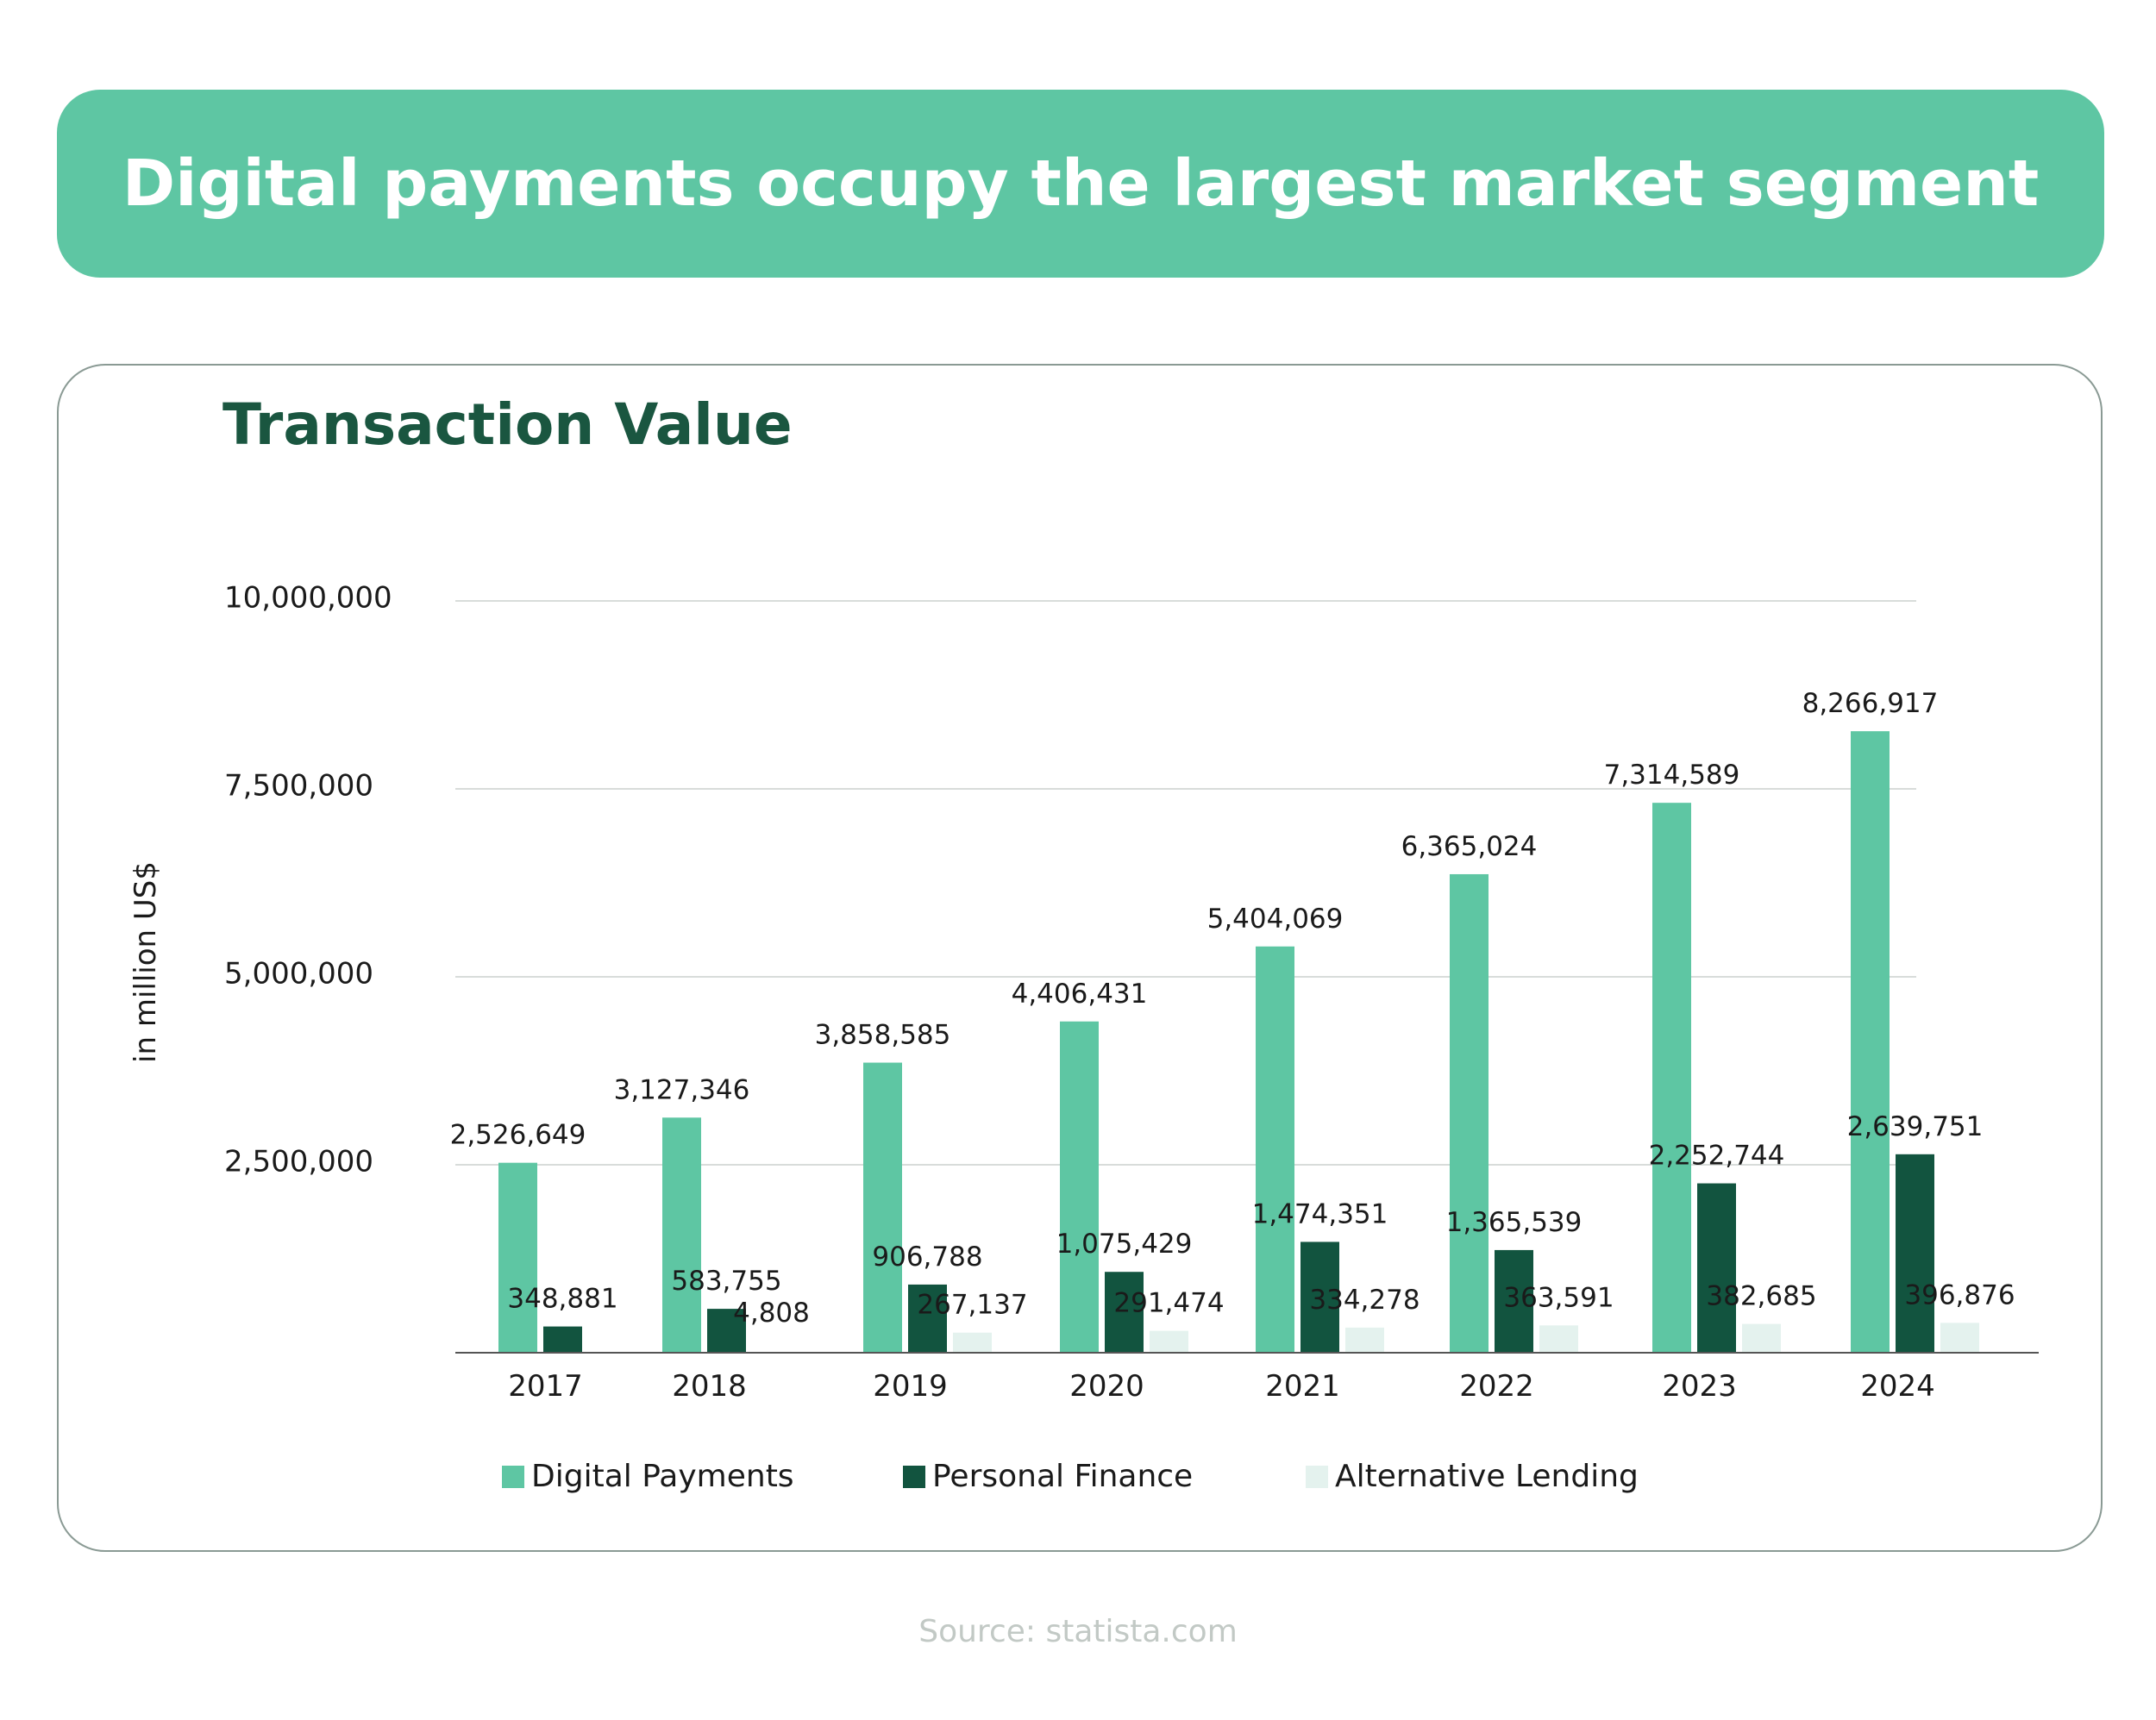  I want to click on x-tick-label: 2019, so click(910, 1386).